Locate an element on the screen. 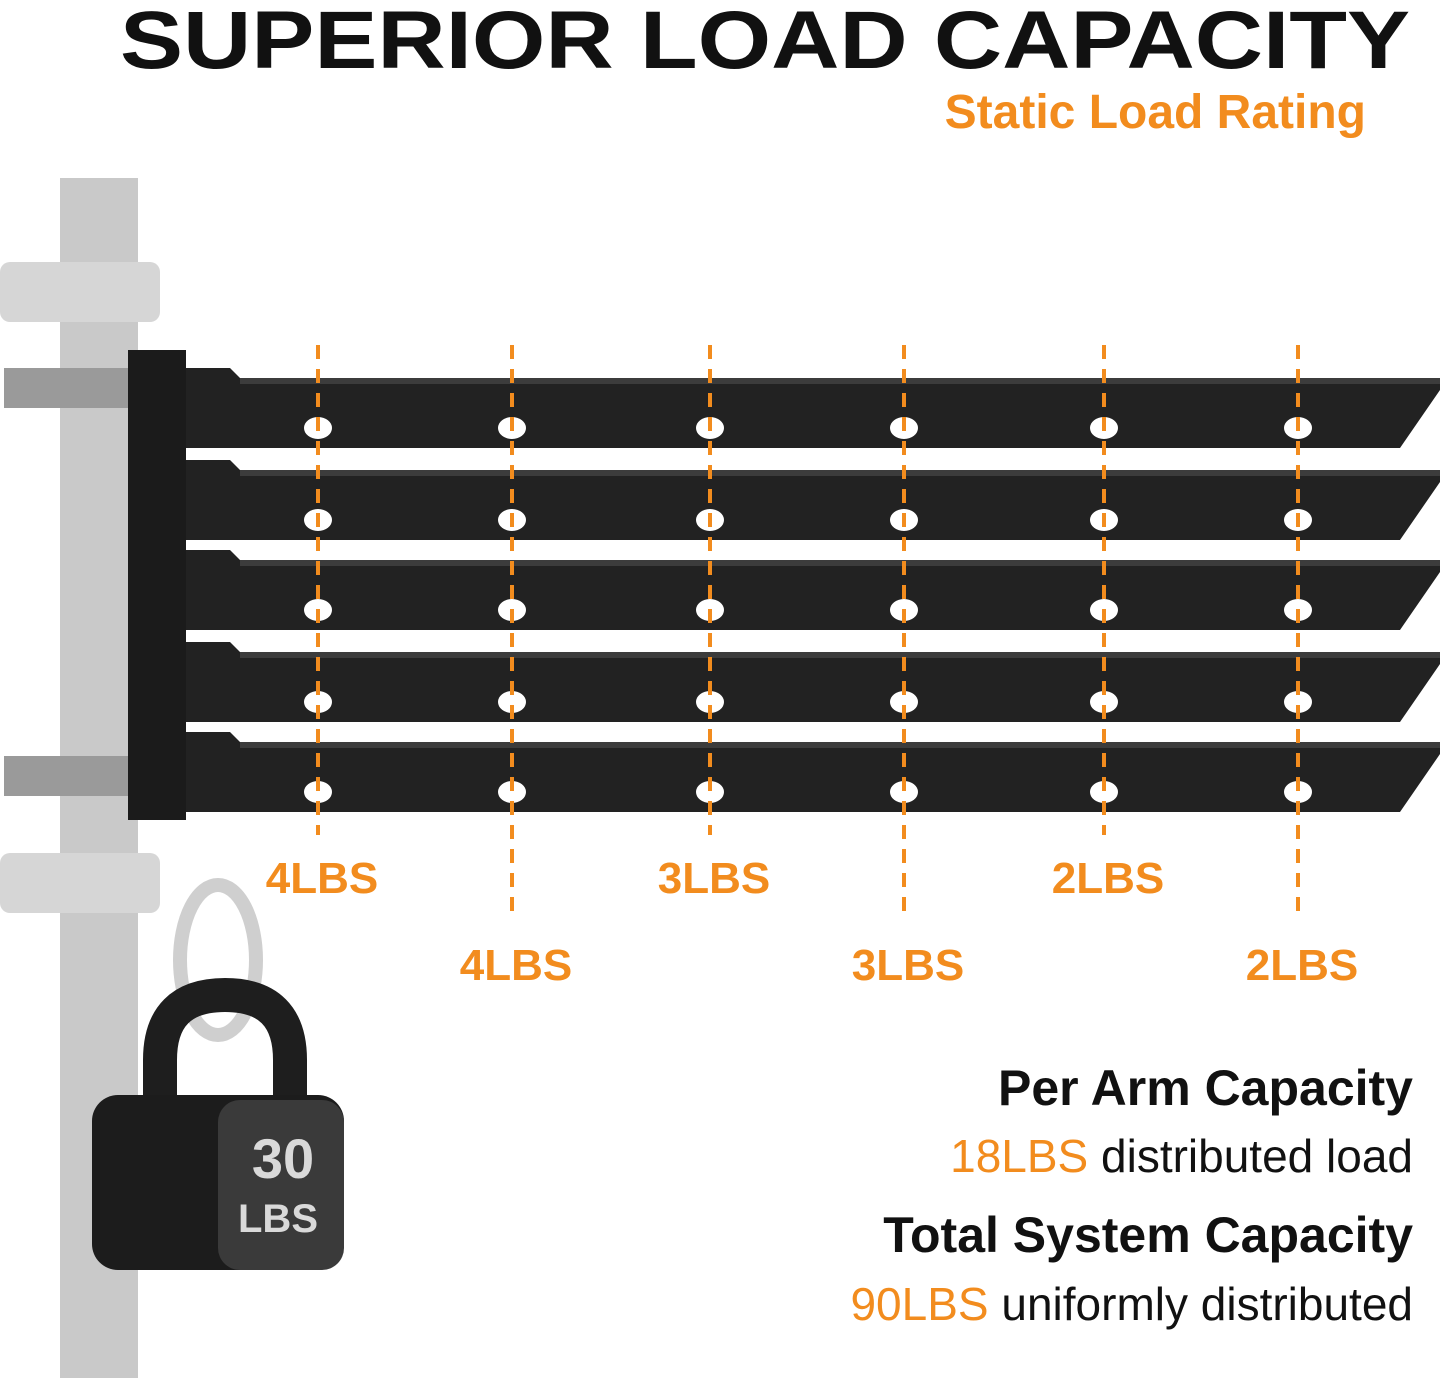 The width and height of the screenshot is (1445, 1378). per-arm-line: 18LBS distributed load is located at coordinates (1181, 1156).